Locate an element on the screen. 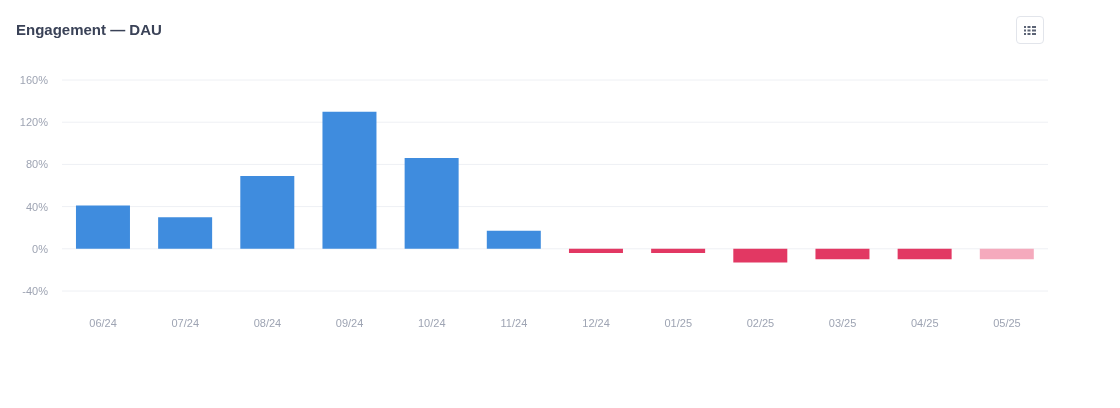  y-tick-label: 0% is located at coordinates (40, 248).